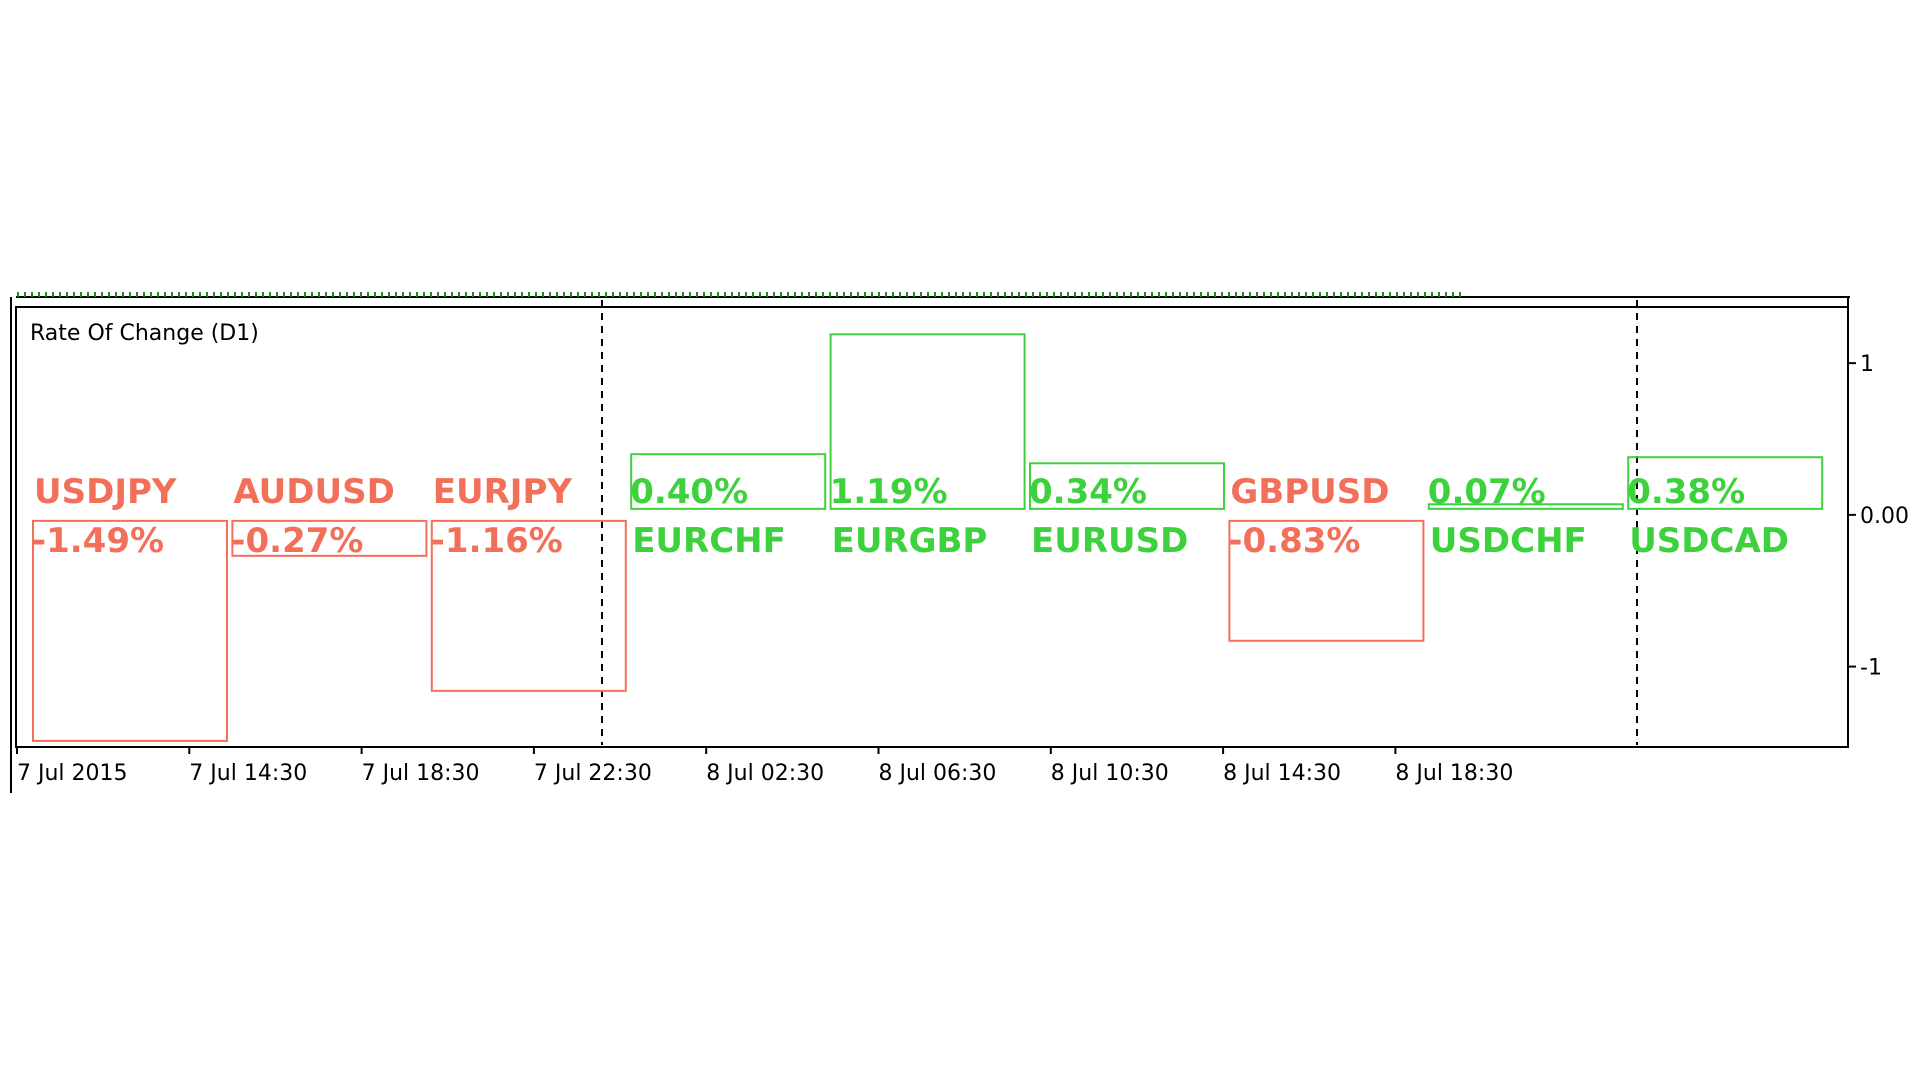  Describe the element at coordinates (689, 492) in the screenshot. I see `value-label-eurchf: 0.40%` at that location.